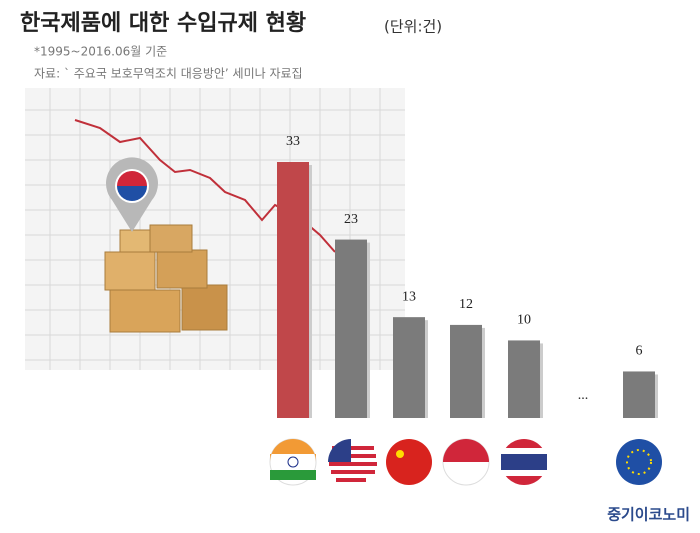 Image resolution: width=700 pixels, height=533 pixels. Describe the element at coordinates (100, 52) in the screenshot. I see `note: *1995~2016.06월 기준` at that location.